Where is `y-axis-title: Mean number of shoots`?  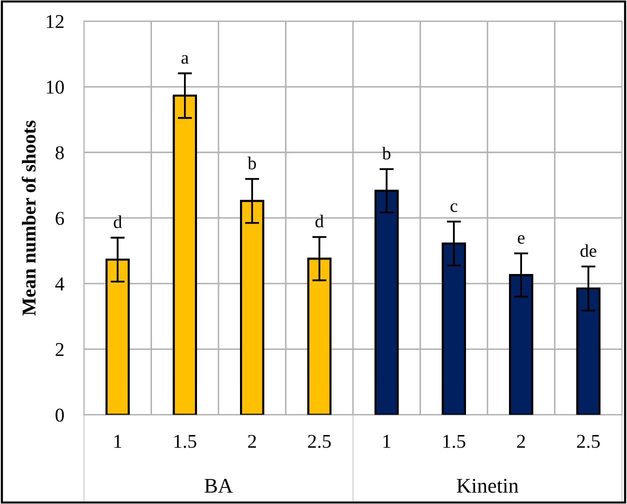 y-axis-title: Mean number of shoots is located at coordinates (29, 218).